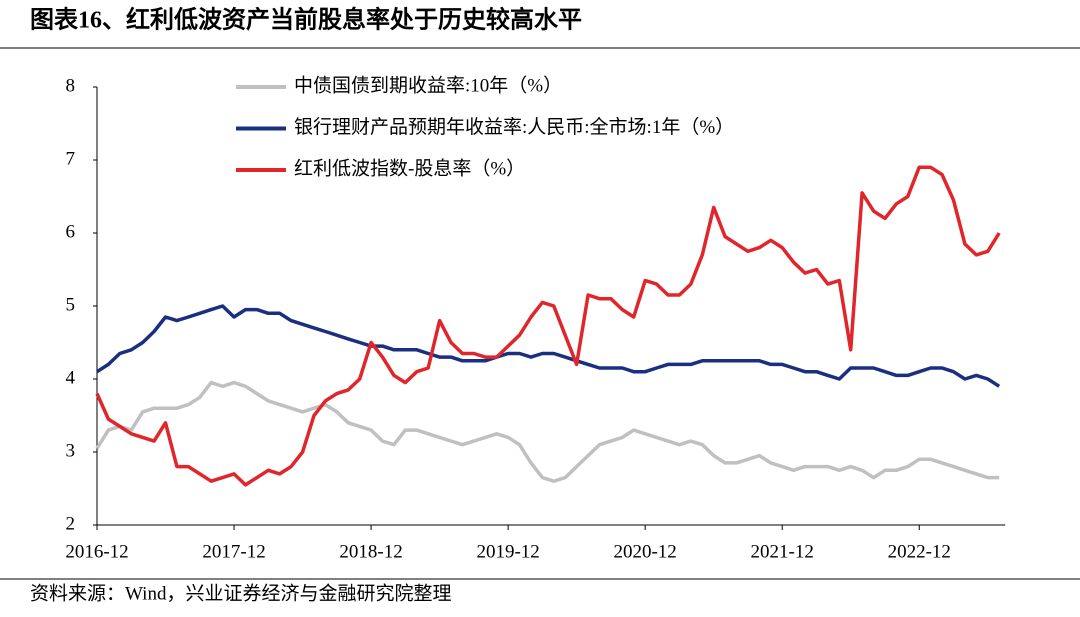 Image resolution: width=1080 pixels, height=617 pixels. I want to click on source: 资料来源：Wind，兴业证券经济与金融研究院整理, so click(240, 593).